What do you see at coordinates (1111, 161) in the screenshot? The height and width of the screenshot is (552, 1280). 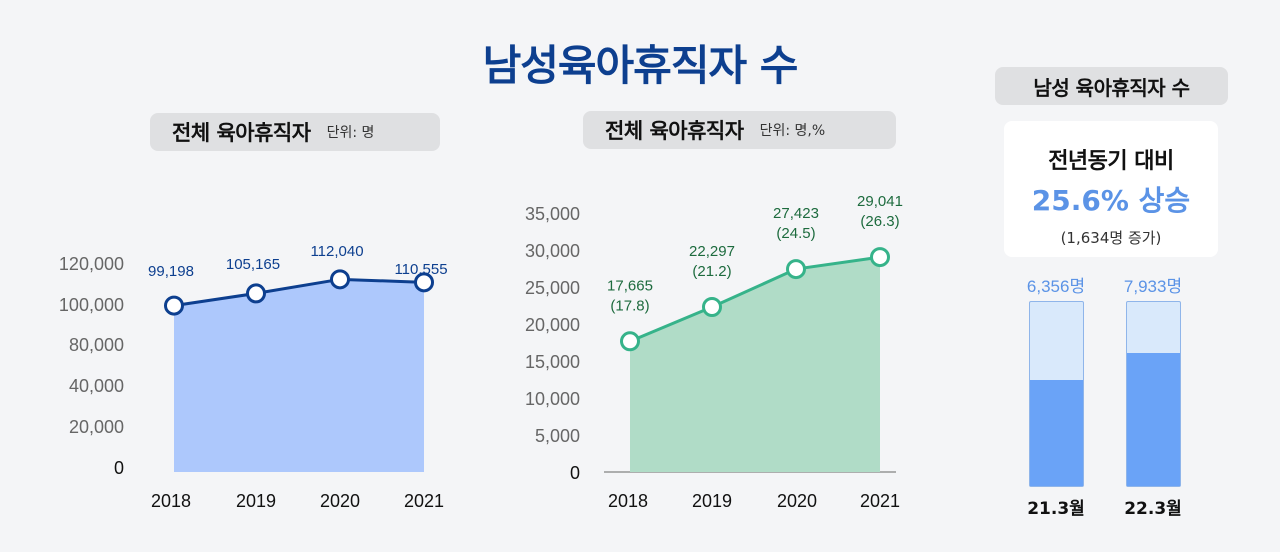 I see `compare-label: 전년동기 대비` at bounding box center [1111, 161].